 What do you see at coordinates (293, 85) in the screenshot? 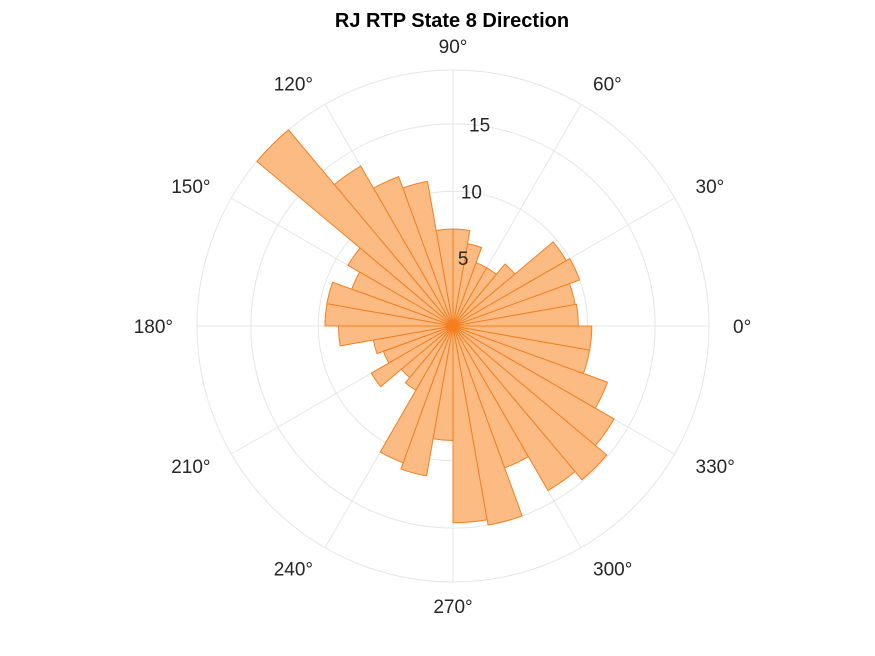
I see `angle-label-120: 120°` at bounding box center [293, 85].